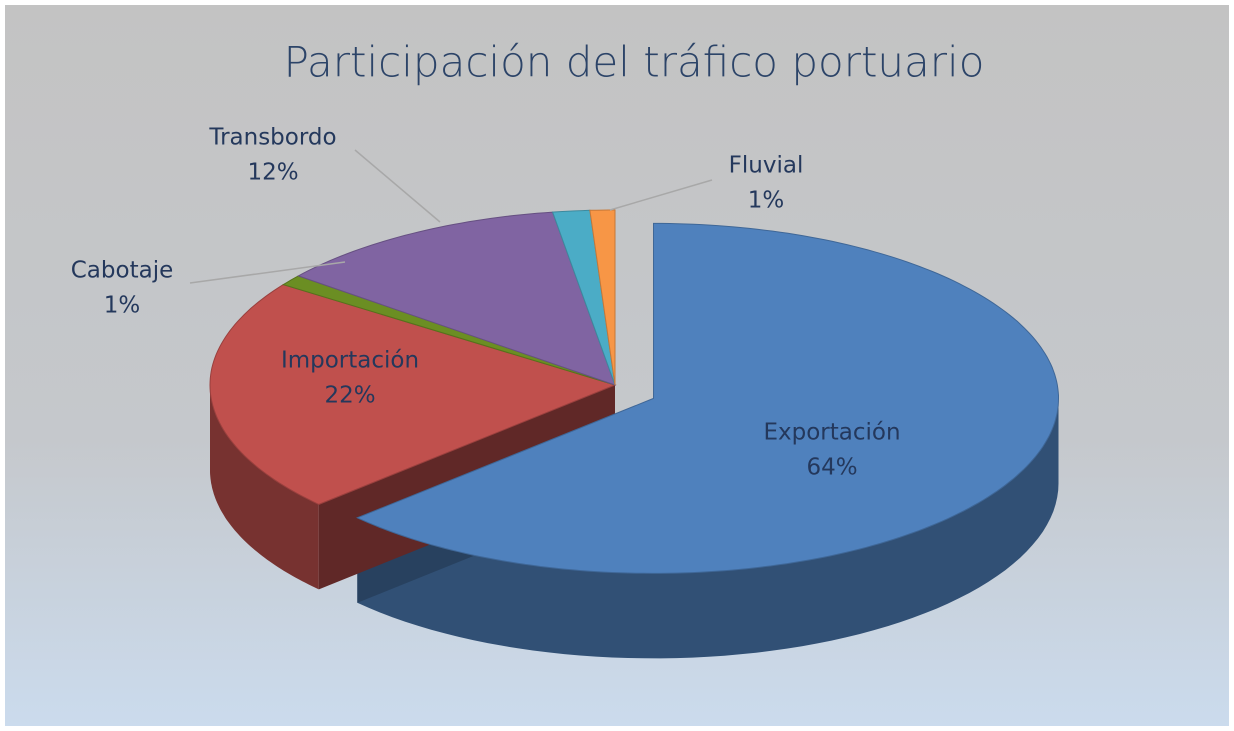 This screenshot has width=1234, height=731. I want to click on data-label-name: Transbordo, so click(272, 138).